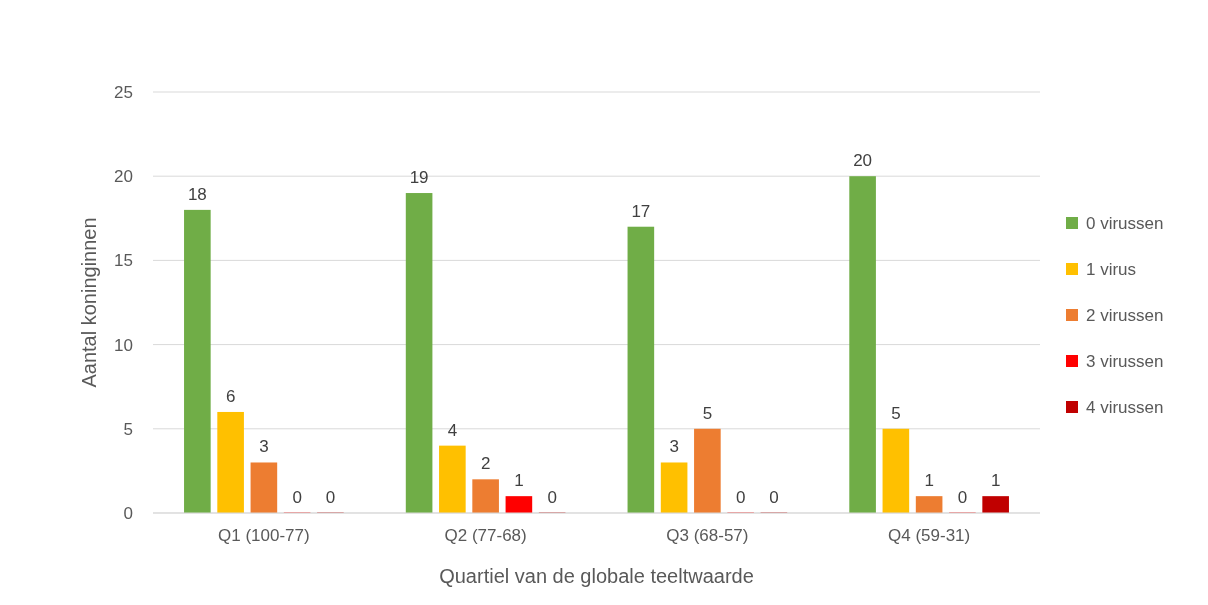  Describe the element at coordinates (1111, 269) in the screenshot. I see `legend-label: 1 virus` at that location.